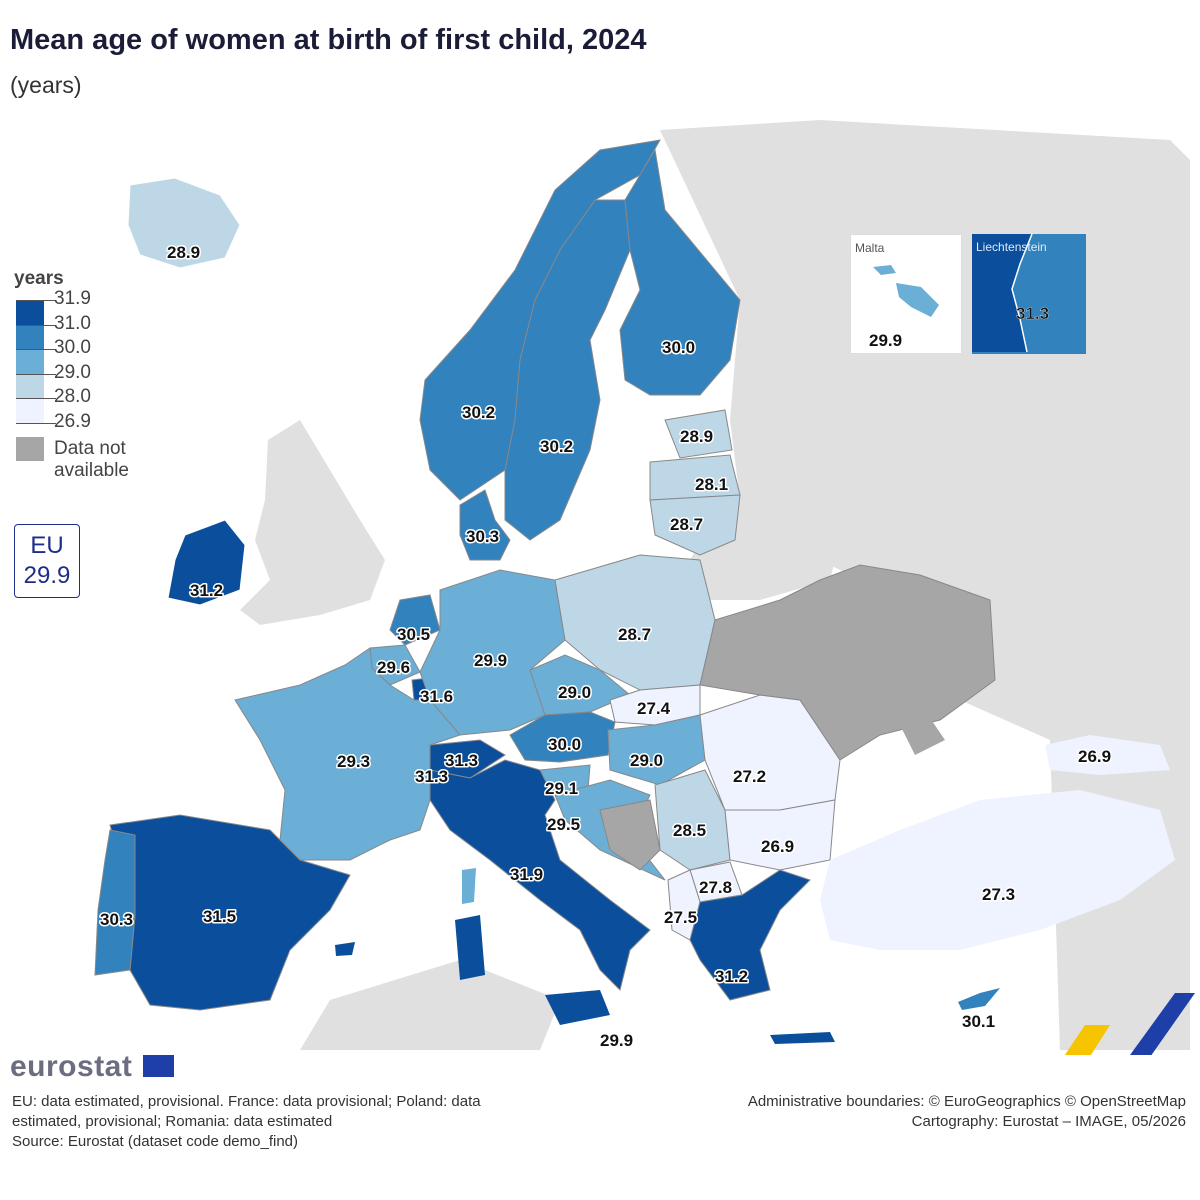 The height and width of the screenshot is (1200, 1200). Describe the element at coordinates (678, 347) in the screenshot. I see `value-finland: 30.0` at that location.